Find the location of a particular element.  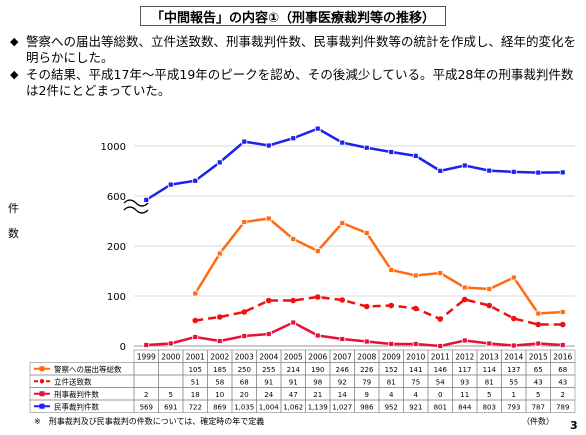

unit-label: （件数） is located at coordinates (538, 421).